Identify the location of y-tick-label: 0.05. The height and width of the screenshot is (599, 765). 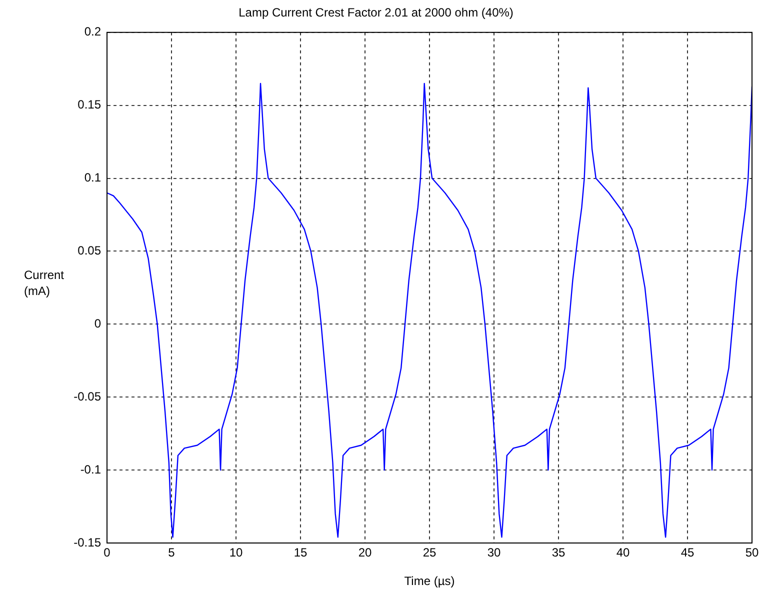
(90, 251).